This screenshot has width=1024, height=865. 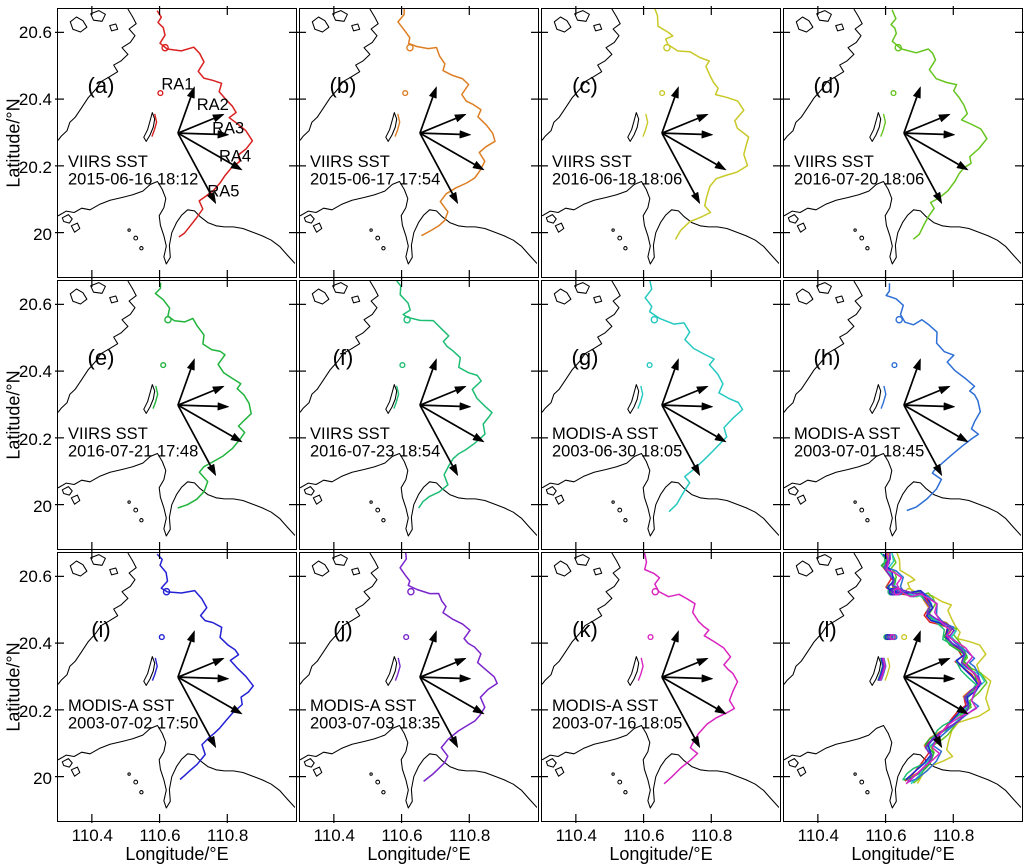 What do you see at coordinates (617, 452) in the screenshot?
I see `observation-datetime: 2003-06-30 18:05` at bounding box center [617, 452].